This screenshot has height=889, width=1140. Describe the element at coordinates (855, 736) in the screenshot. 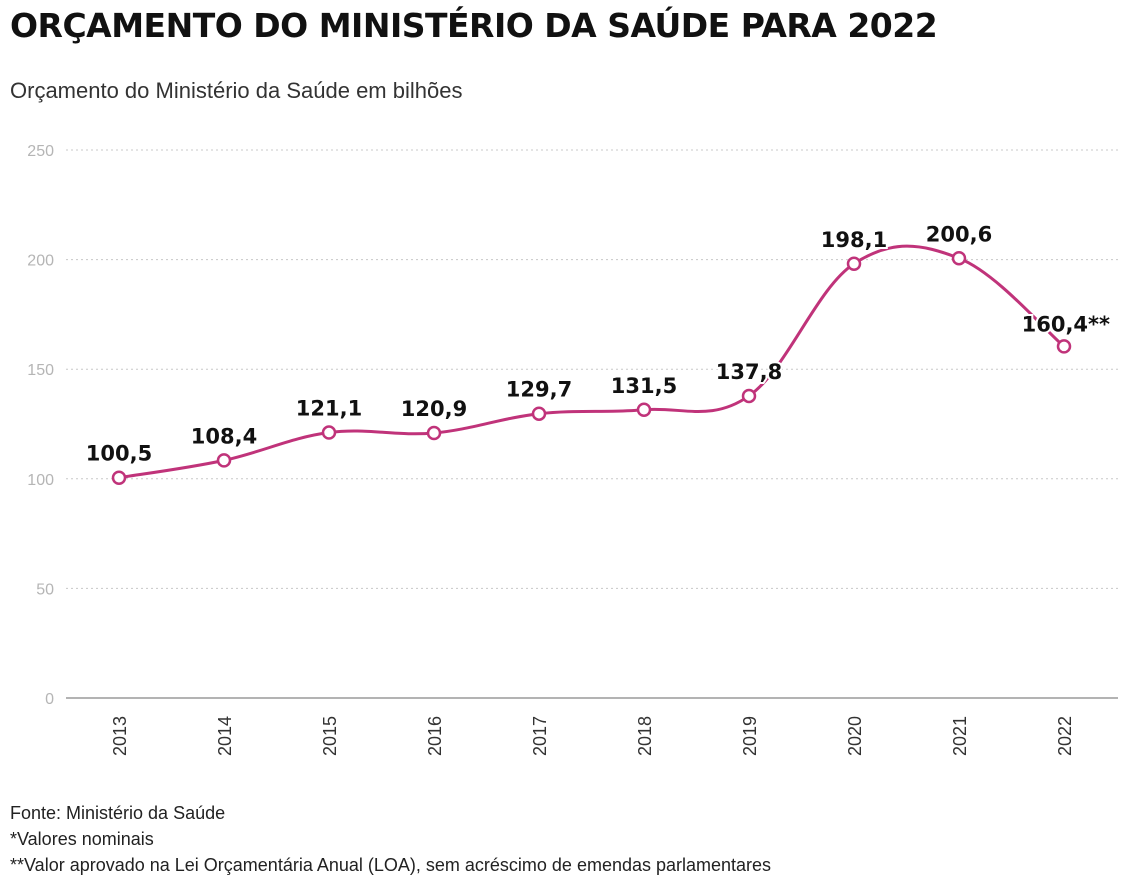

I see `x-tick-label: 2020` at that location.